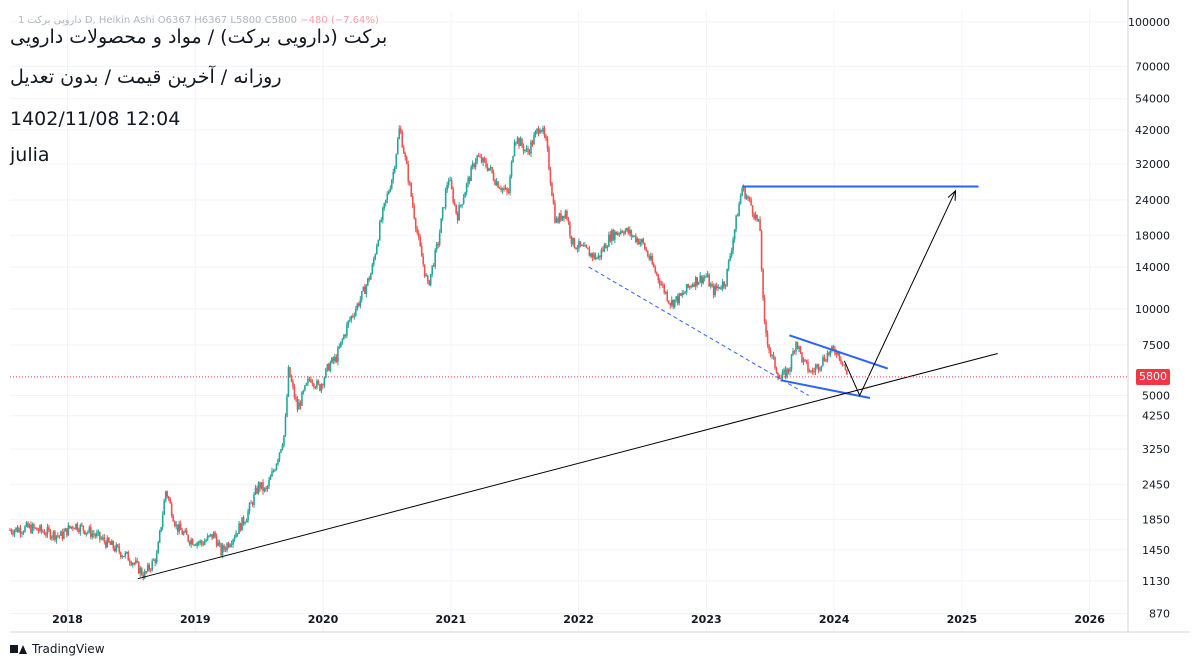  What do you see at coordinates (698, 331) in the screenshot?
I see `dashed-trend-line` at bounding box center [698, 331].